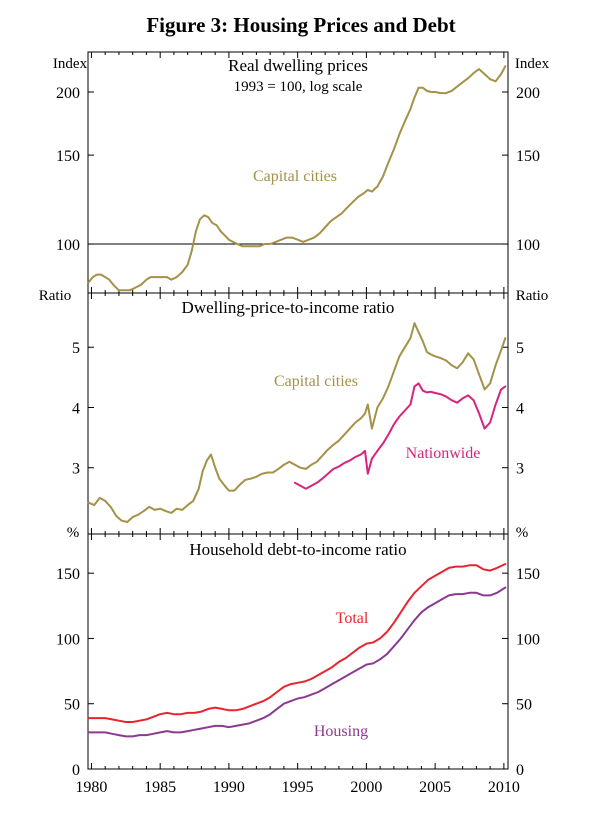  What do you see at coordinates (400, 436) in the screenshot?
I see `series-line-nationwide` at bounding box center [400, 436].